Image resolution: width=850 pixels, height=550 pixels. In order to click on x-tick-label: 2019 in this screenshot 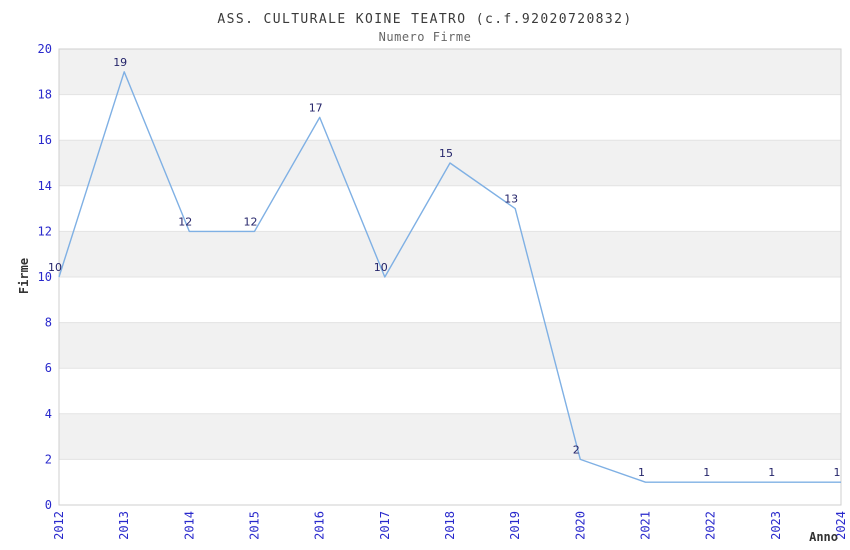, I will do `click(515, 525)`.